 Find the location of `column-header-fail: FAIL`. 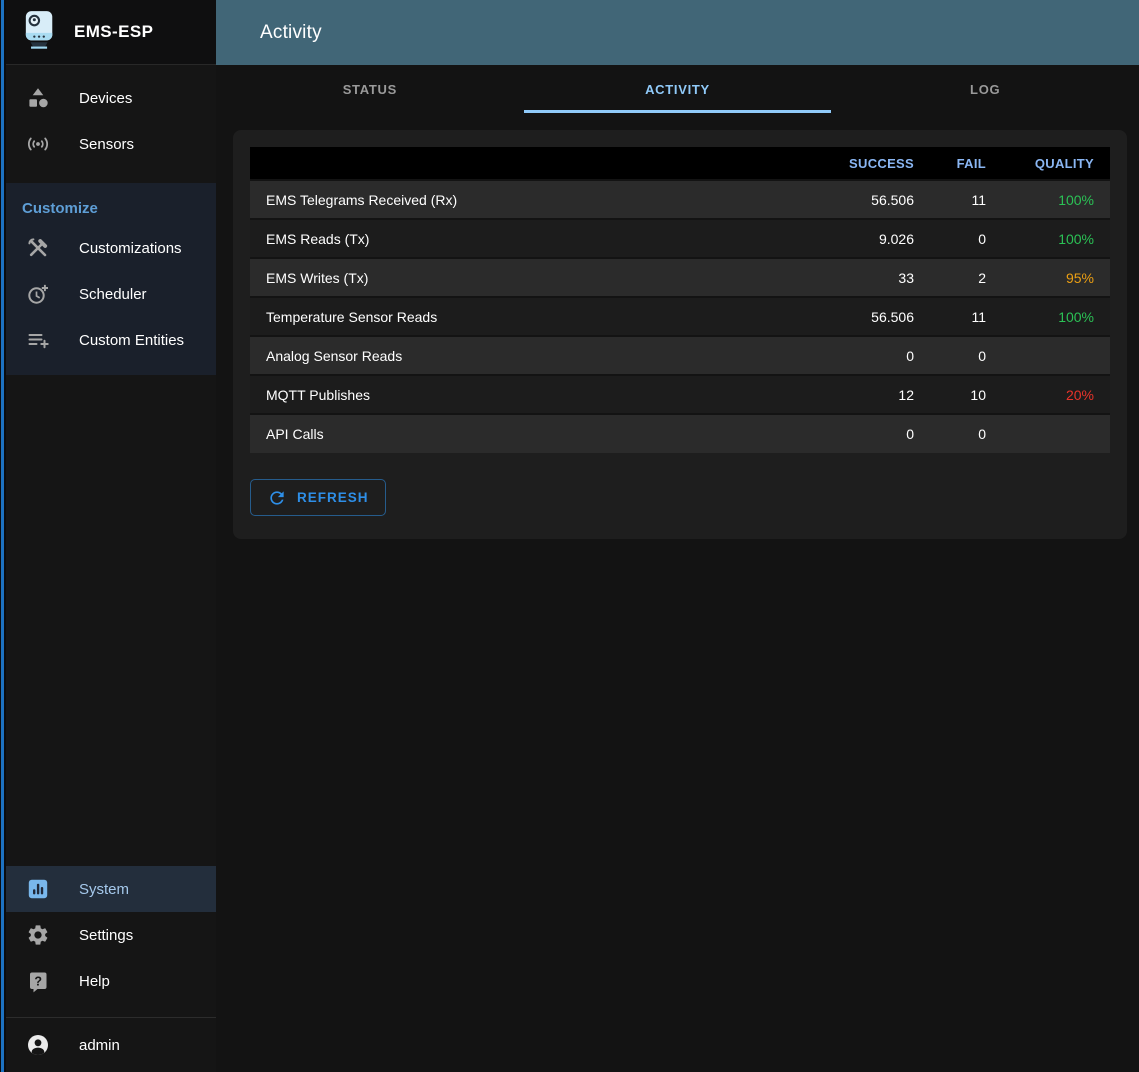

column-header-fail: FAIL is located at coordinates (966, 163).